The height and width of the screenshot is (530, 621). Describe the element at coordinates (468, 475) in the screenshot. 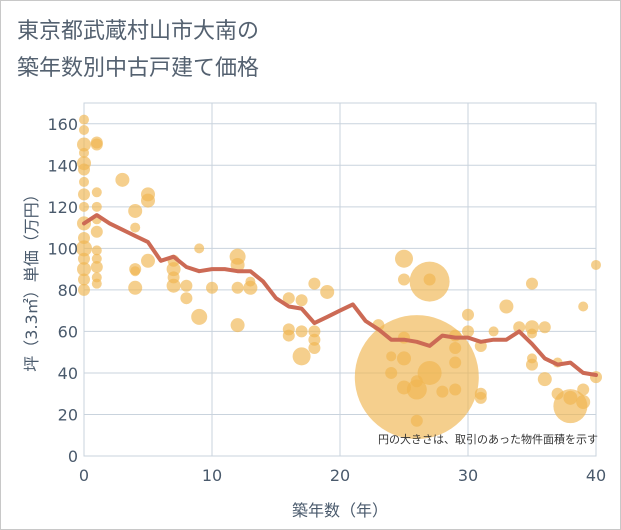

I see `x-tick-label: 30` at that location.